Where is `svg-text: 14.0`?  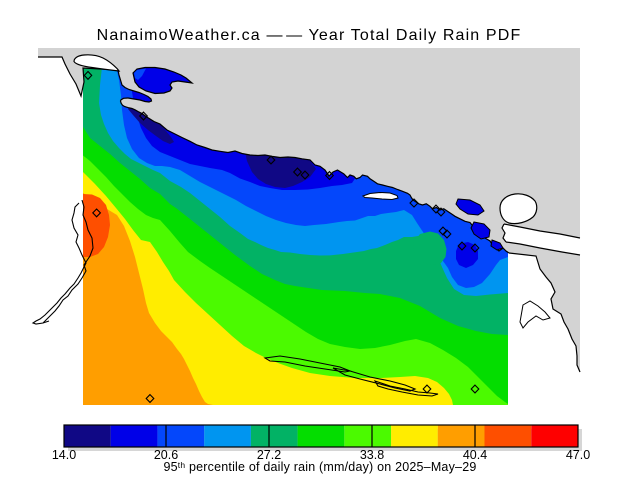
svg-text: 14.0 is located at coordinates (64, 455).